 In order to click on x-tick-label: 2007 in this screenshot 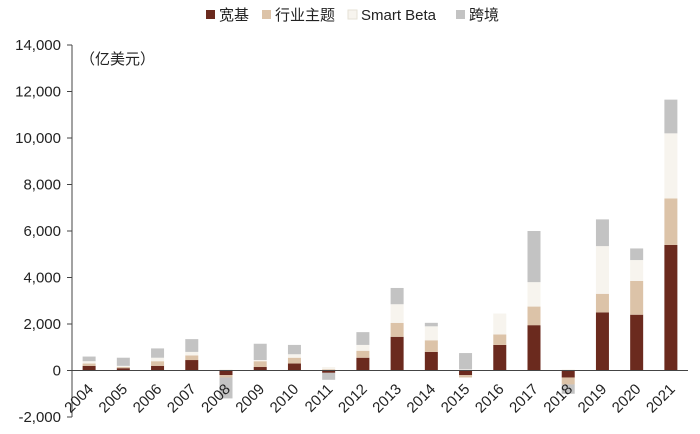, I will do `click(182, 399)`.